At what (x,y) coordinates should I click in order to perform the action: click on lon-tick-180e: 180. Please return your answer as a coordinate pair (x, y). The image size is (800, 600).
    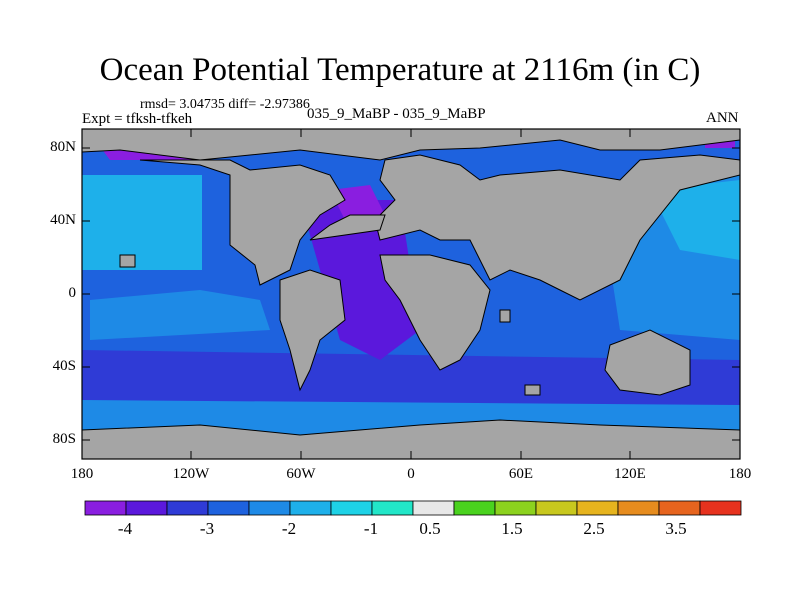
    Looking at the image, I should click on (740, 474).